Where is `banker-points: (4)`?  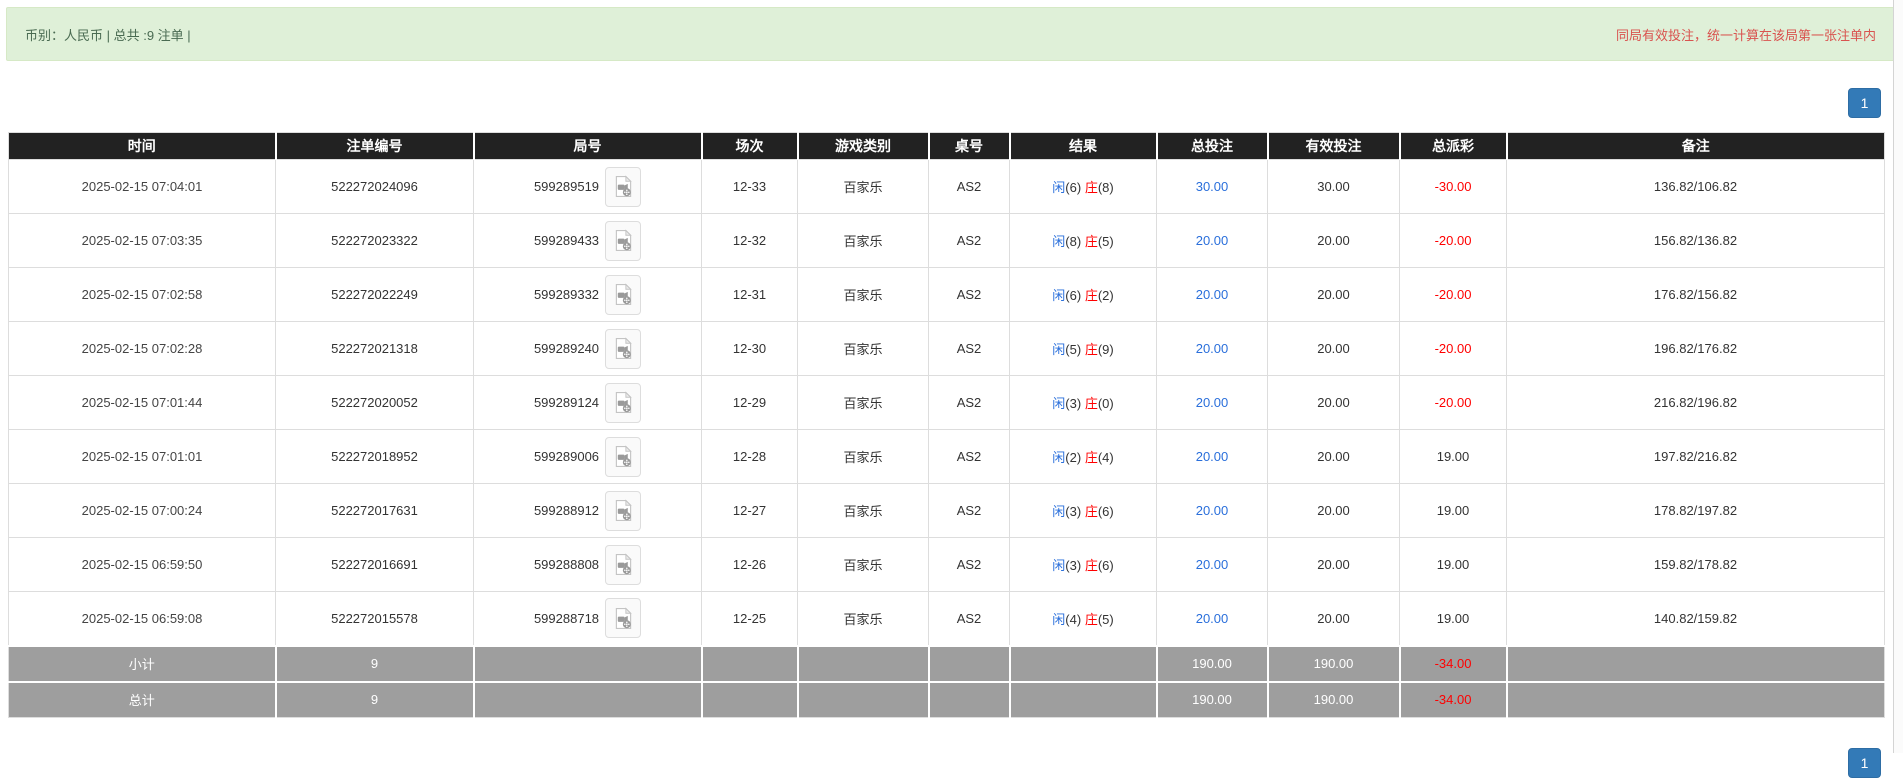
banker-points: (4) is located at coordinates (1105, 457).